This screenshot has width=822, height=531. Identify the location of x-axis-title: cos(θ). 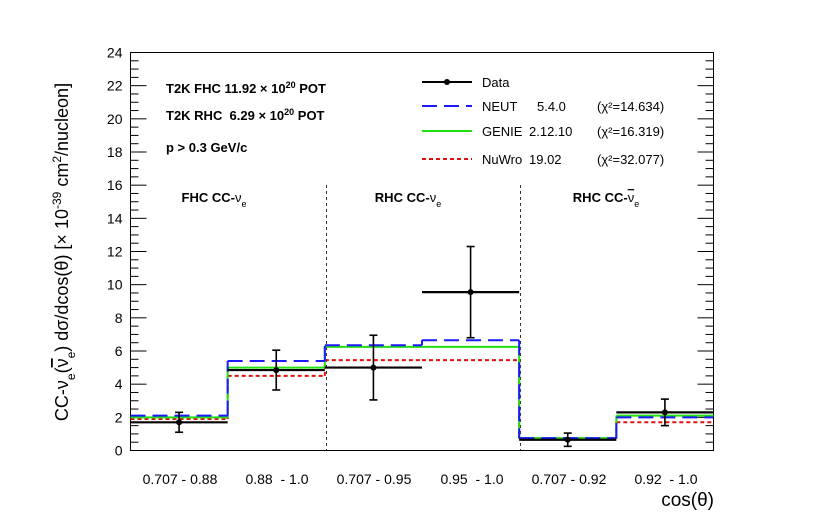
(687, 500).